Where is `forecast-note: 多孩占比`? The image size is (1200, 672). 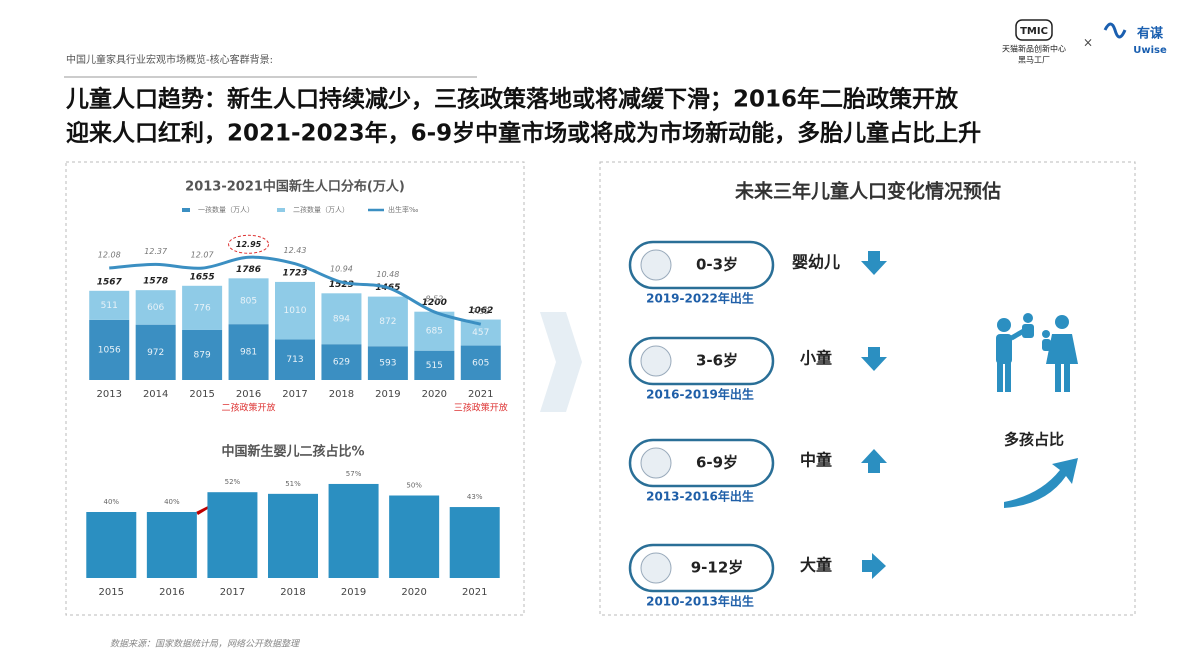
forecast-note: 多孩占比 is located at coordinates (1034, 440).